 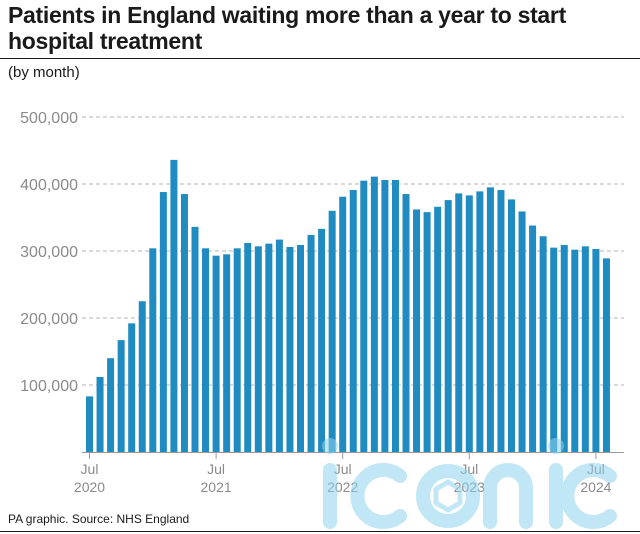 I want to click on x-tick-year-label: 2023, so click(x=469, y=487).